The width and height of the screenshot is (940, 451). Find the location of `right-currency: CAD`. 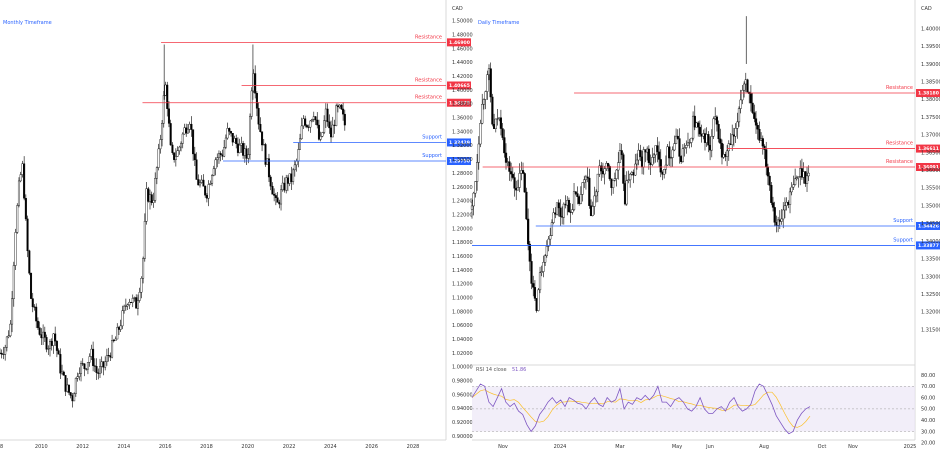

right-currency: CAD is located at coordinates (926, 9).